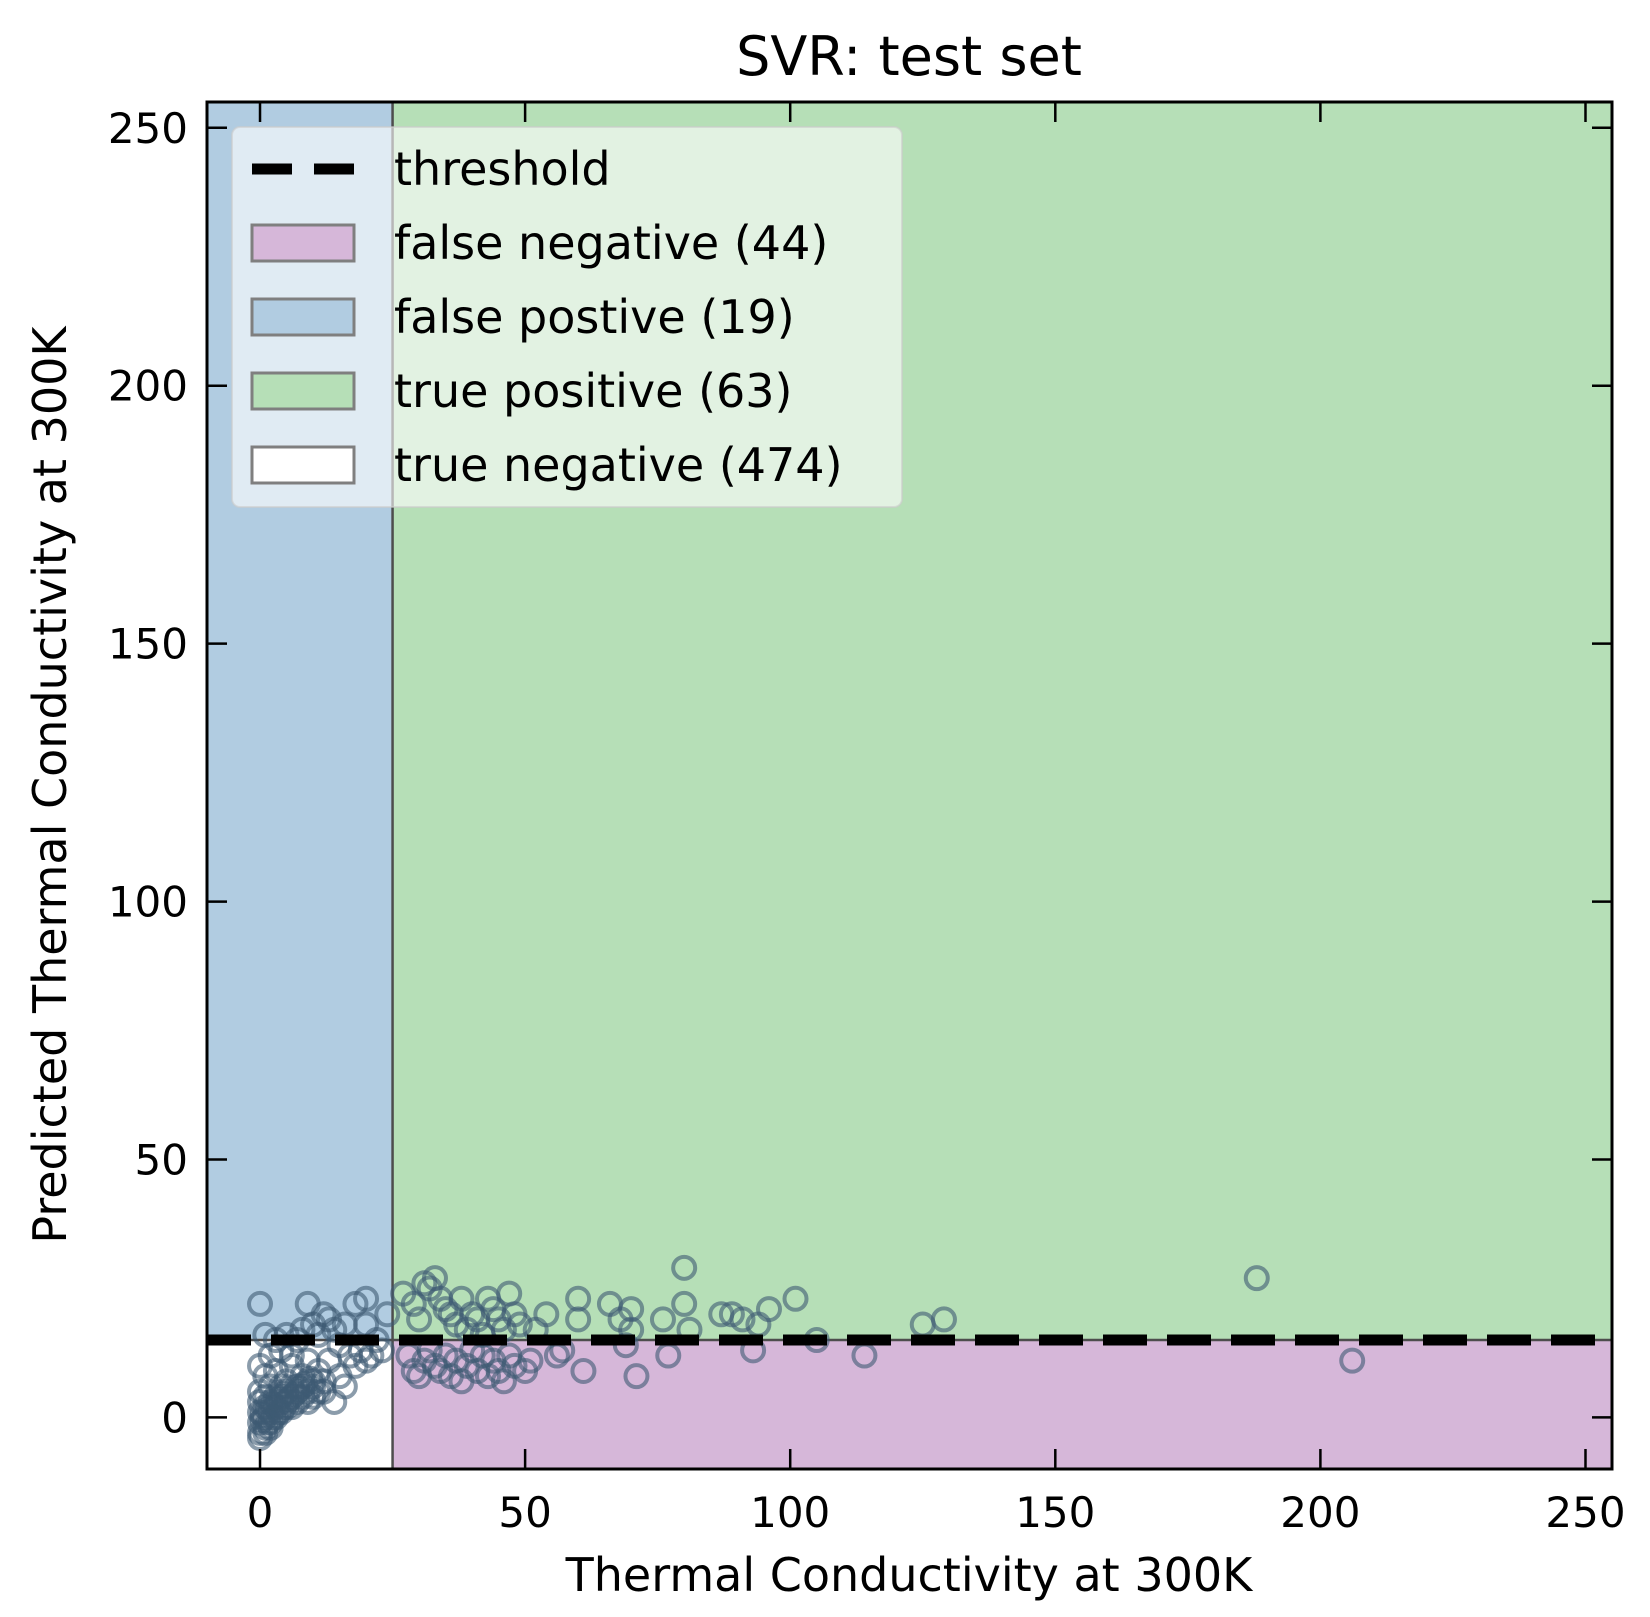  I want to click on x-tick-label: 150, so click(1055, 1512).